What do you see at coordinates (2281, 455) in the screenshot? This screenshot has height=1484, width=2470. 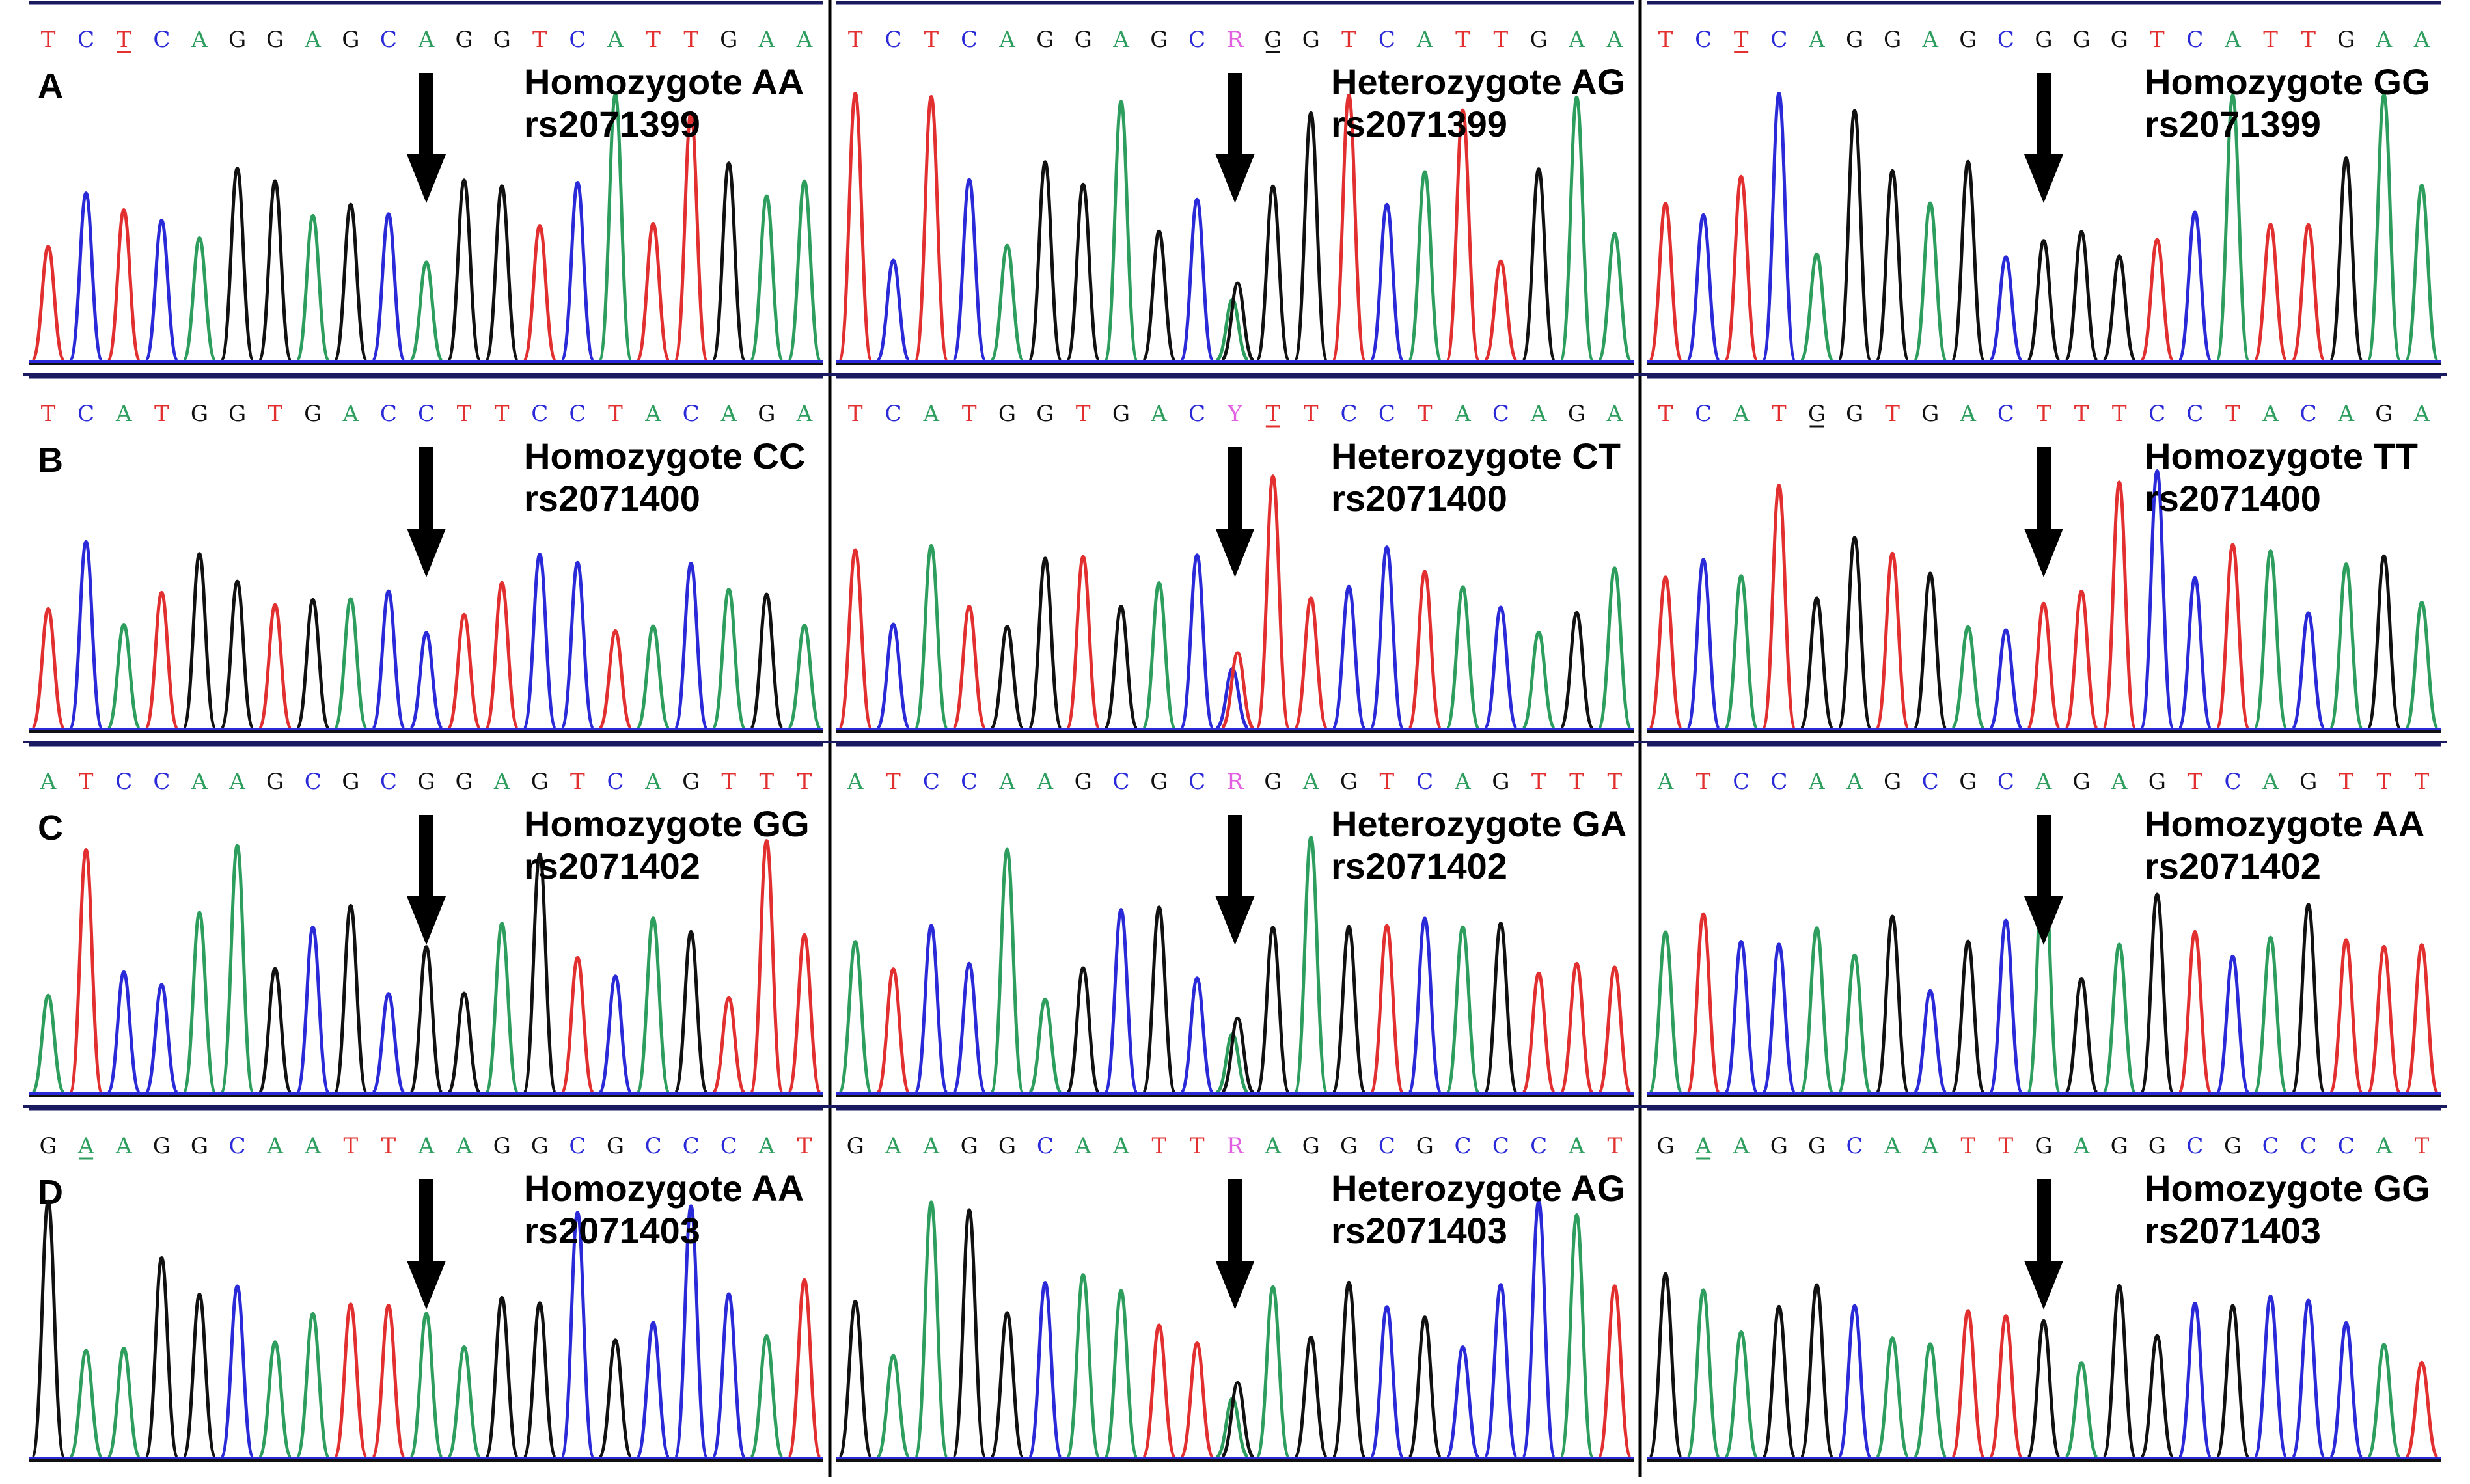 I see `genotype-label: Homozygote TT` at bounding box center [2281, 455].